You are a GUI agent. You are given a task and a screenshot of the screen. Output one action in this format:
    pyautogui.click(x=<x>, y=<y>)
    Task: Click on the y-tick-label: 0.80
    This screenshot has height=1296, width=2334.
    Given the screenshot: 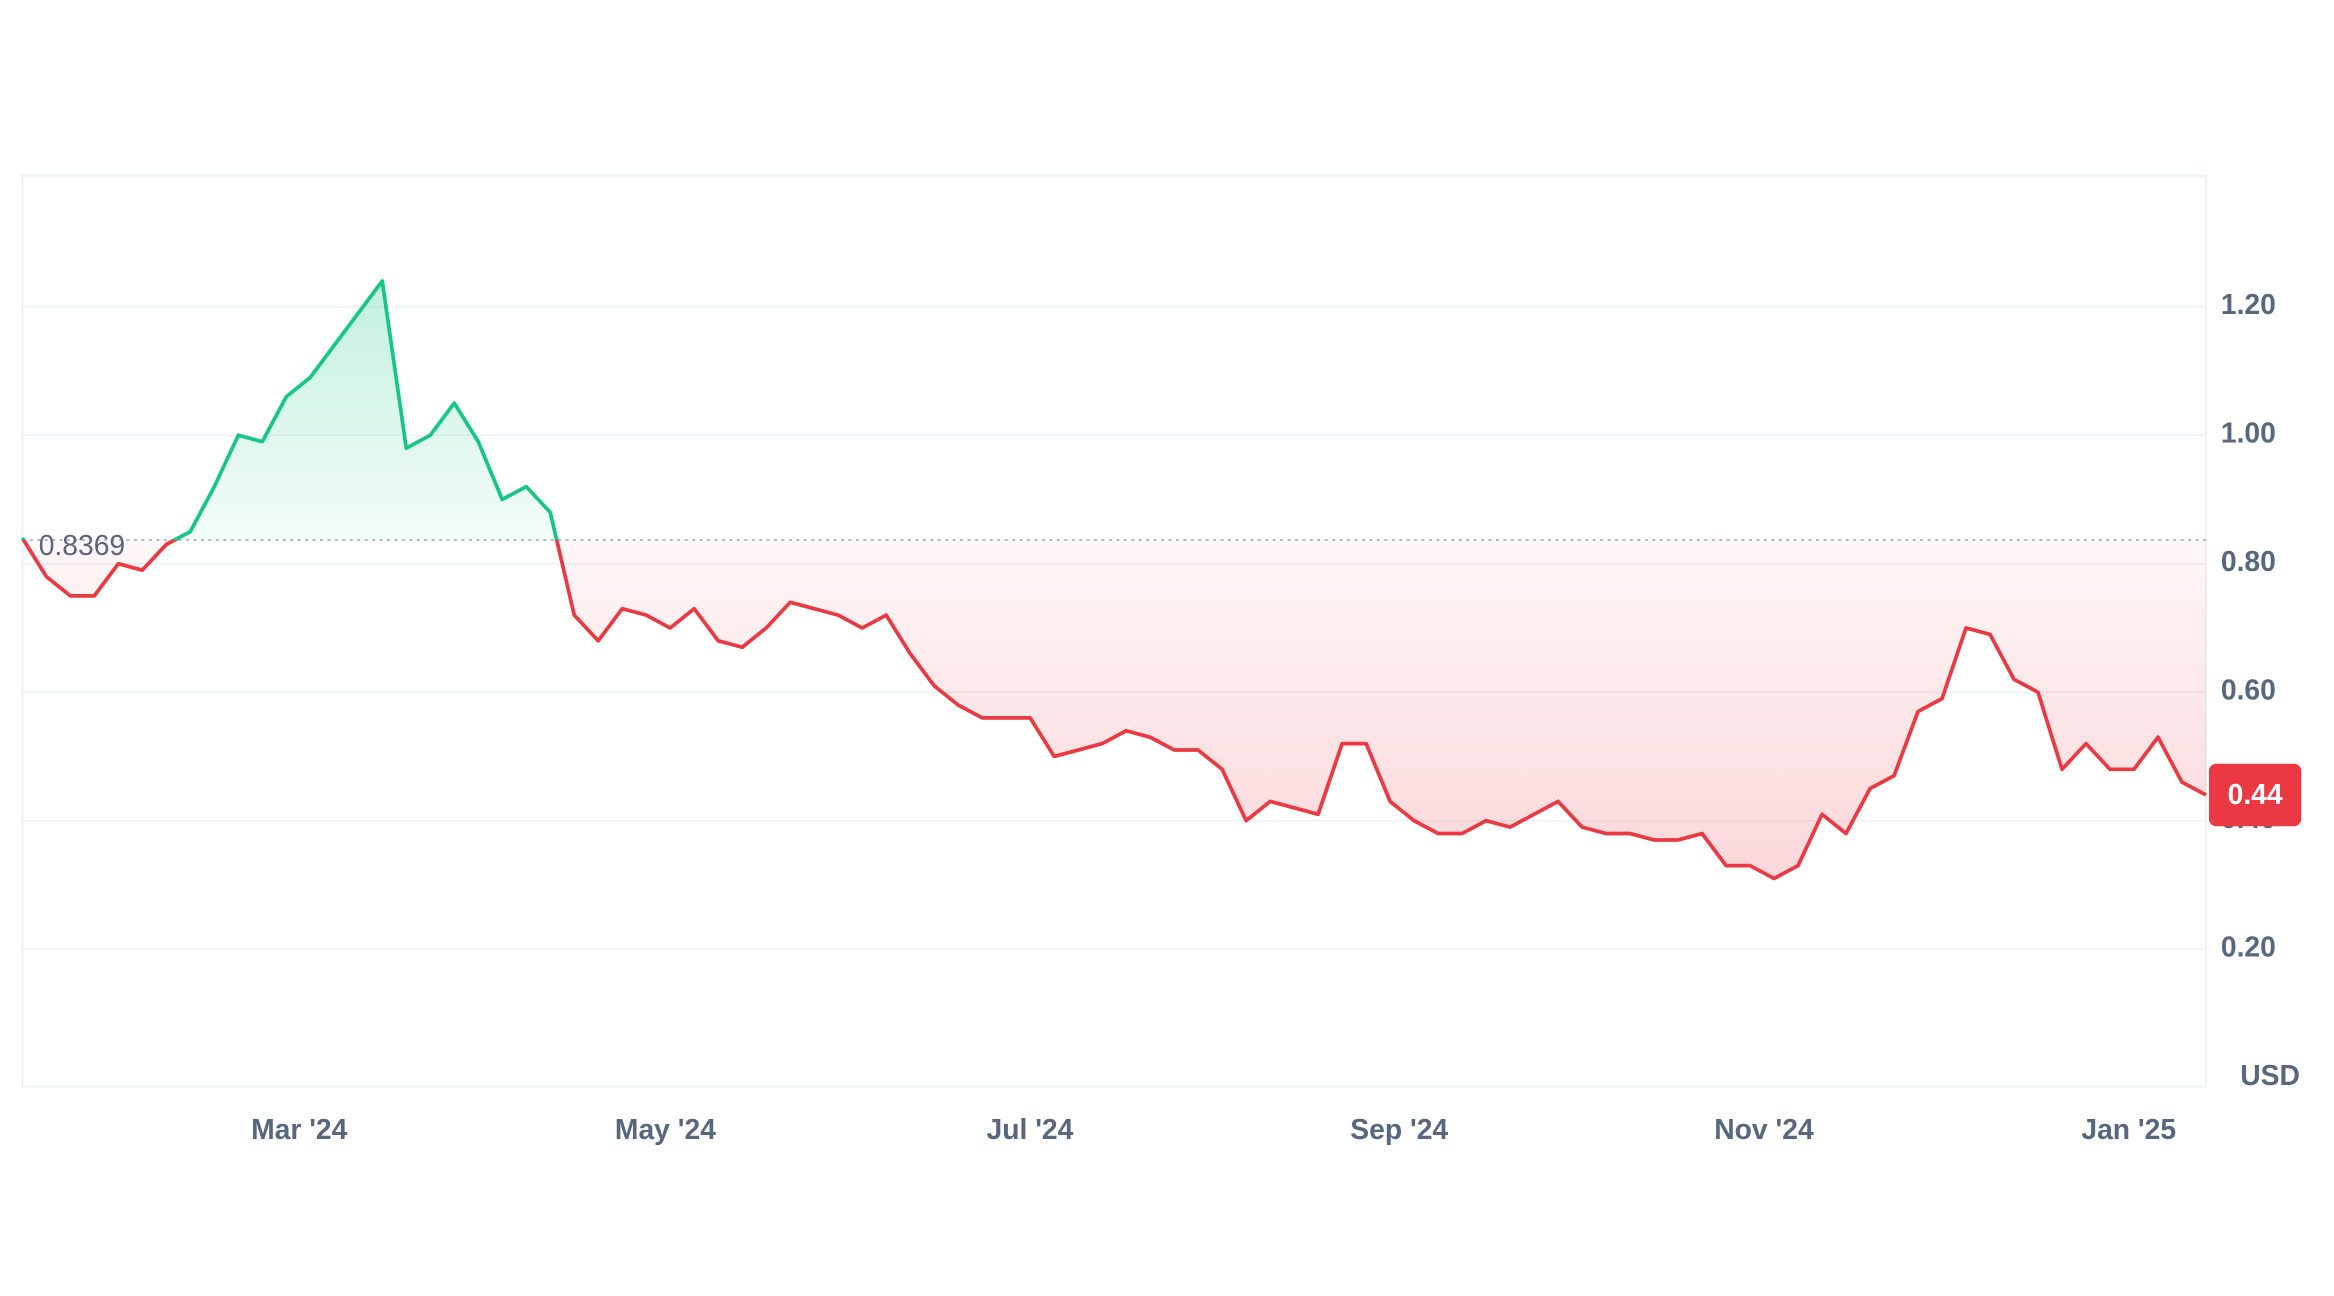 What is the action you would take?
    pyautogui.click(x=2248, y=561)
    